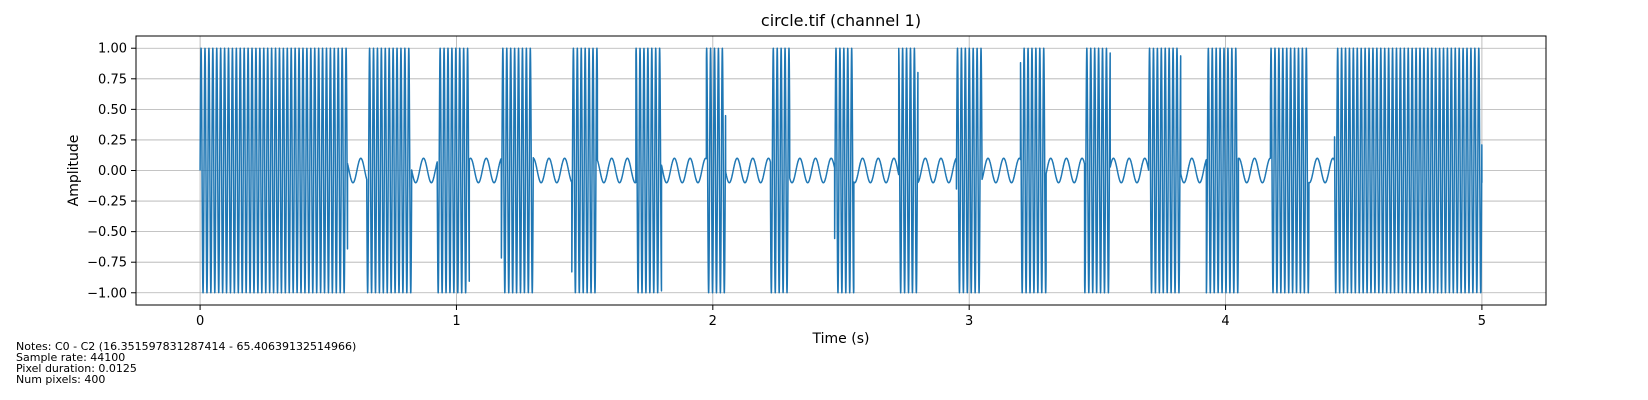 The width and height of the screenshot is (1648, 400). Describe the element at coordinates (112, 171) in the screenshot. I see `y-tick-label: 0.00` at that location.